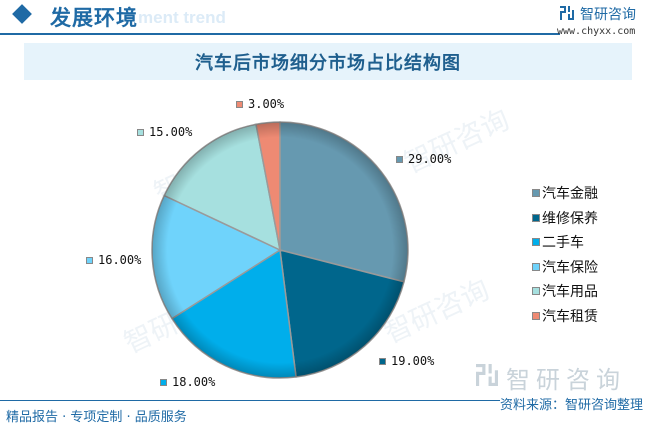 Image resolution: width=656 pixels, height=426 pixels. What do you see at coordinates (566, 380) in the screenshot?
I see `watermark-brand: 智研咨询` at bounding box center [566, 380].